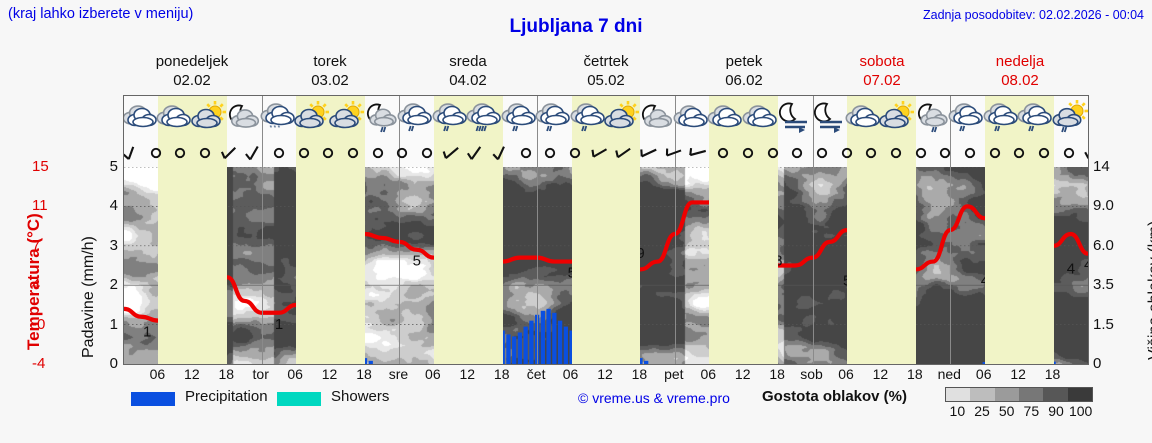 Image resolution: width=1152 pixels, height=443 pixels. I want to click on density-tick: 90, so click(1056, 411).